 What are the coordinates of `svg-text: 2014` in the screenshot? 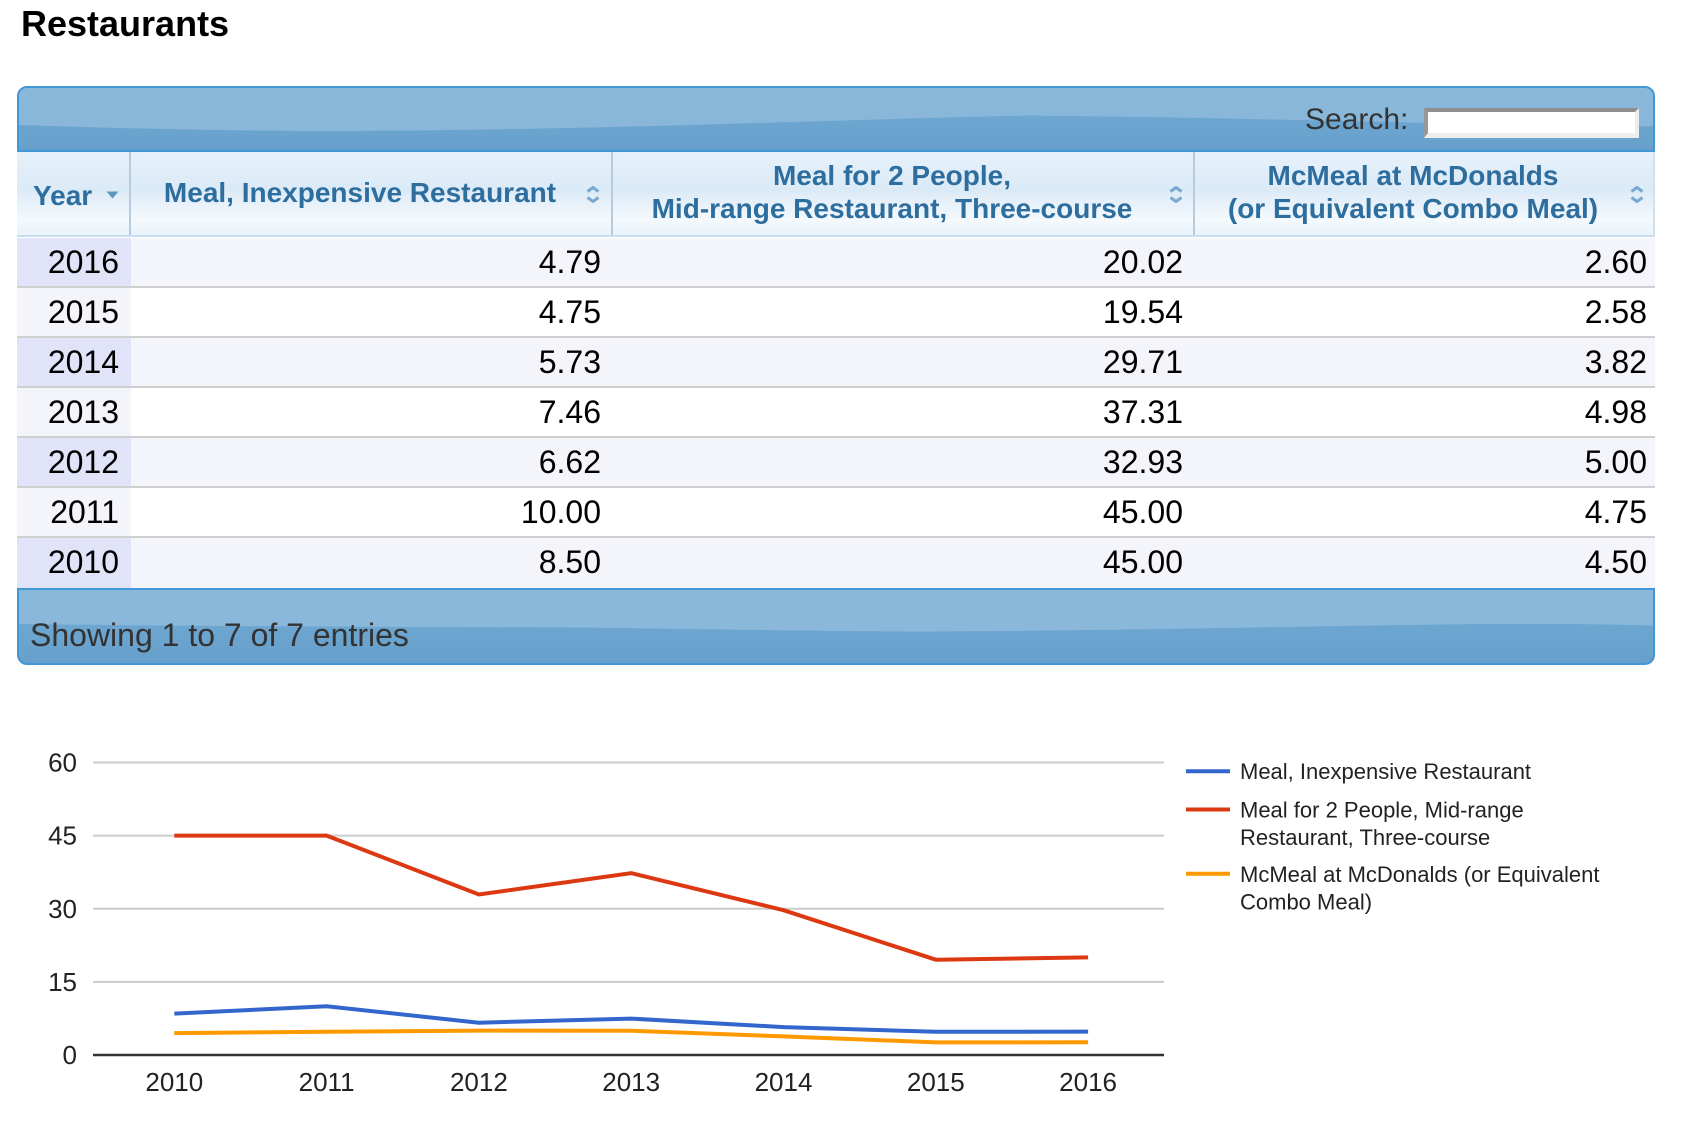 It's located at (784, 1082).